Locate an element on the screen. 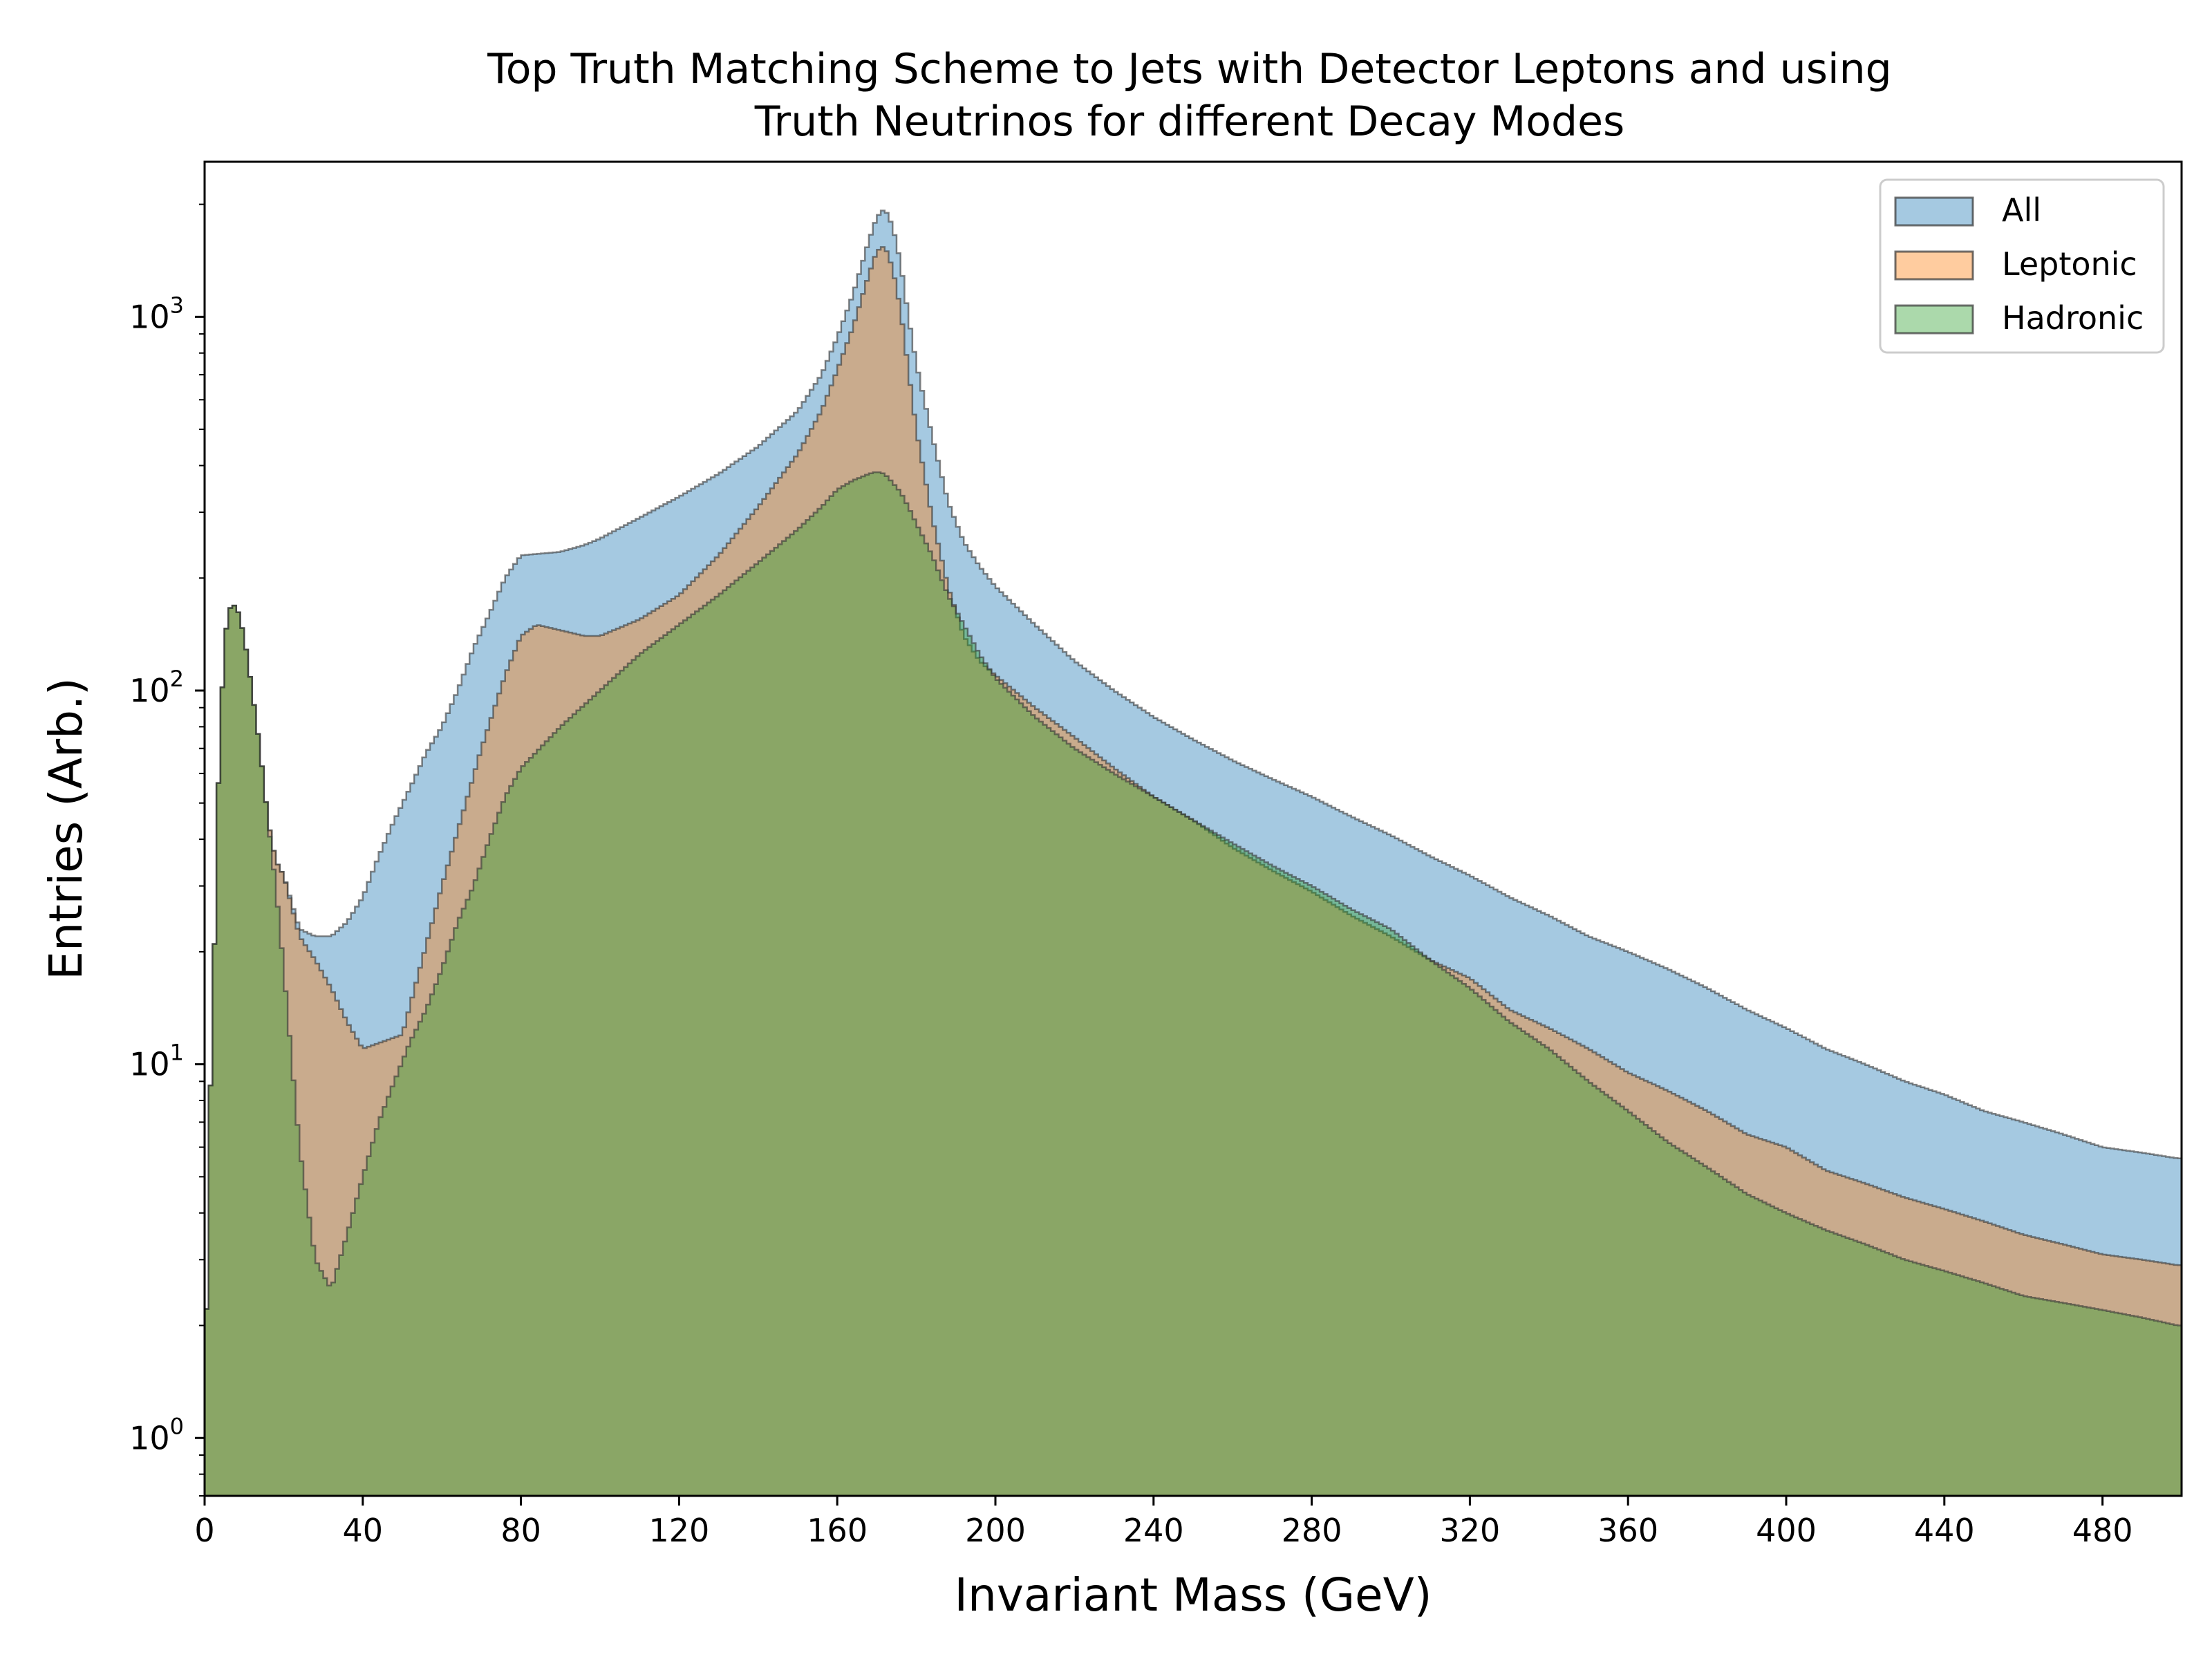 Image resolution: width=2212 pixels, height=1659 pixels. legend-frame is located at coordinates (2022, 266).